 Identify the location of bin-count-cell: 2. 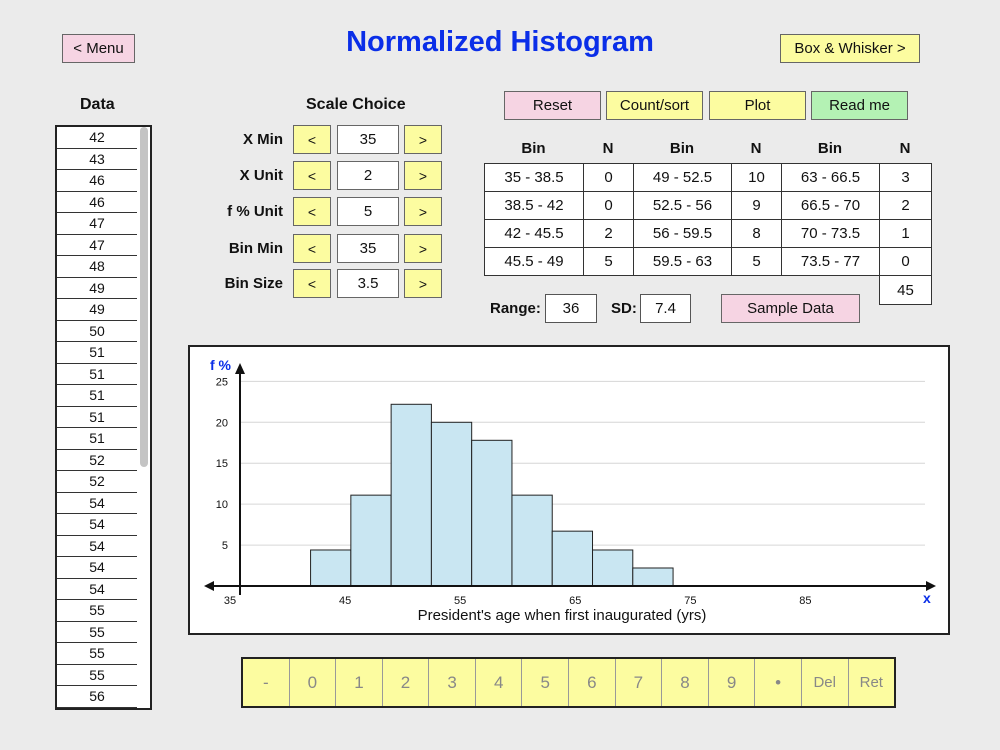
(608, 233).